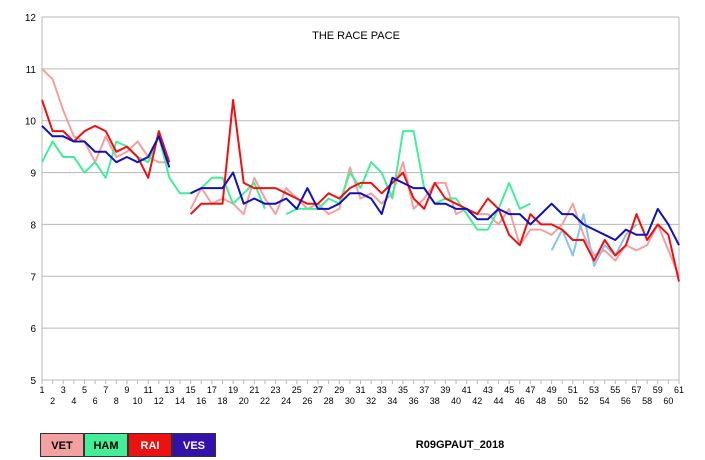 Image resolution: width=705 pixels, height=460 pixels. I want to click on x-tick-label: 43, so click(488, 390).